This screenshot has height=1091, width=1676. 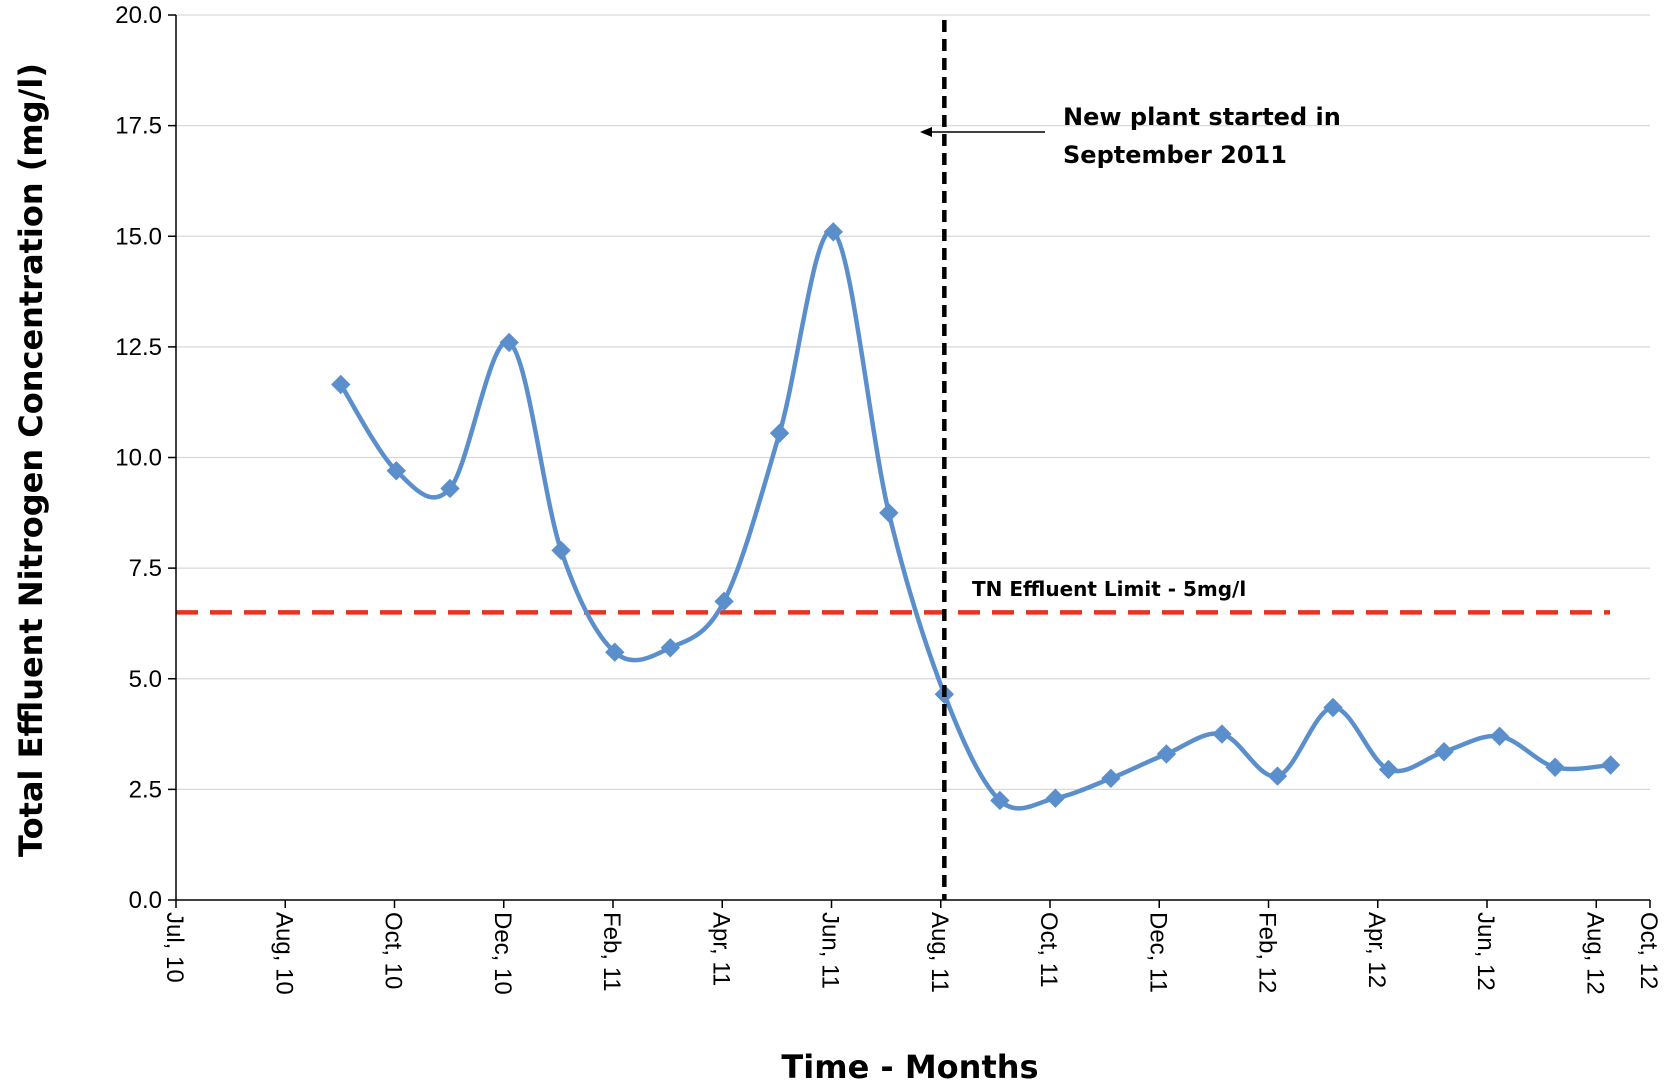 What do you see at coordinates (1648, 950) in the screenshot?
I see `x-tick-label: Oct, 12` at bounding box center [1648, 950].